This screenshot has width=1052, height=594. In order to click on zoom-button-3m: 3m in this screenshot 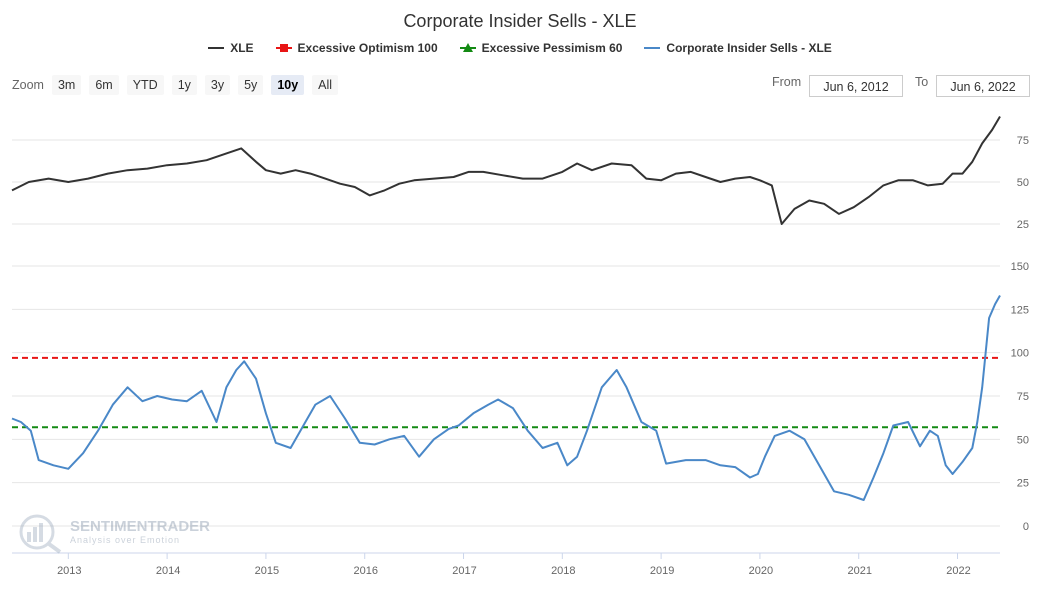, I will do `click(66, 85)`.